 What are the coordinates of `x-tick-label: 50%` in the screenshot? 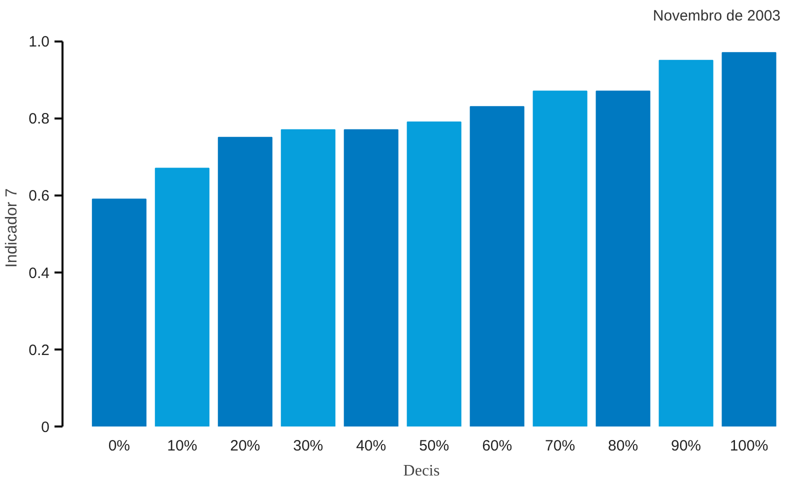 It's located at (434, 446).